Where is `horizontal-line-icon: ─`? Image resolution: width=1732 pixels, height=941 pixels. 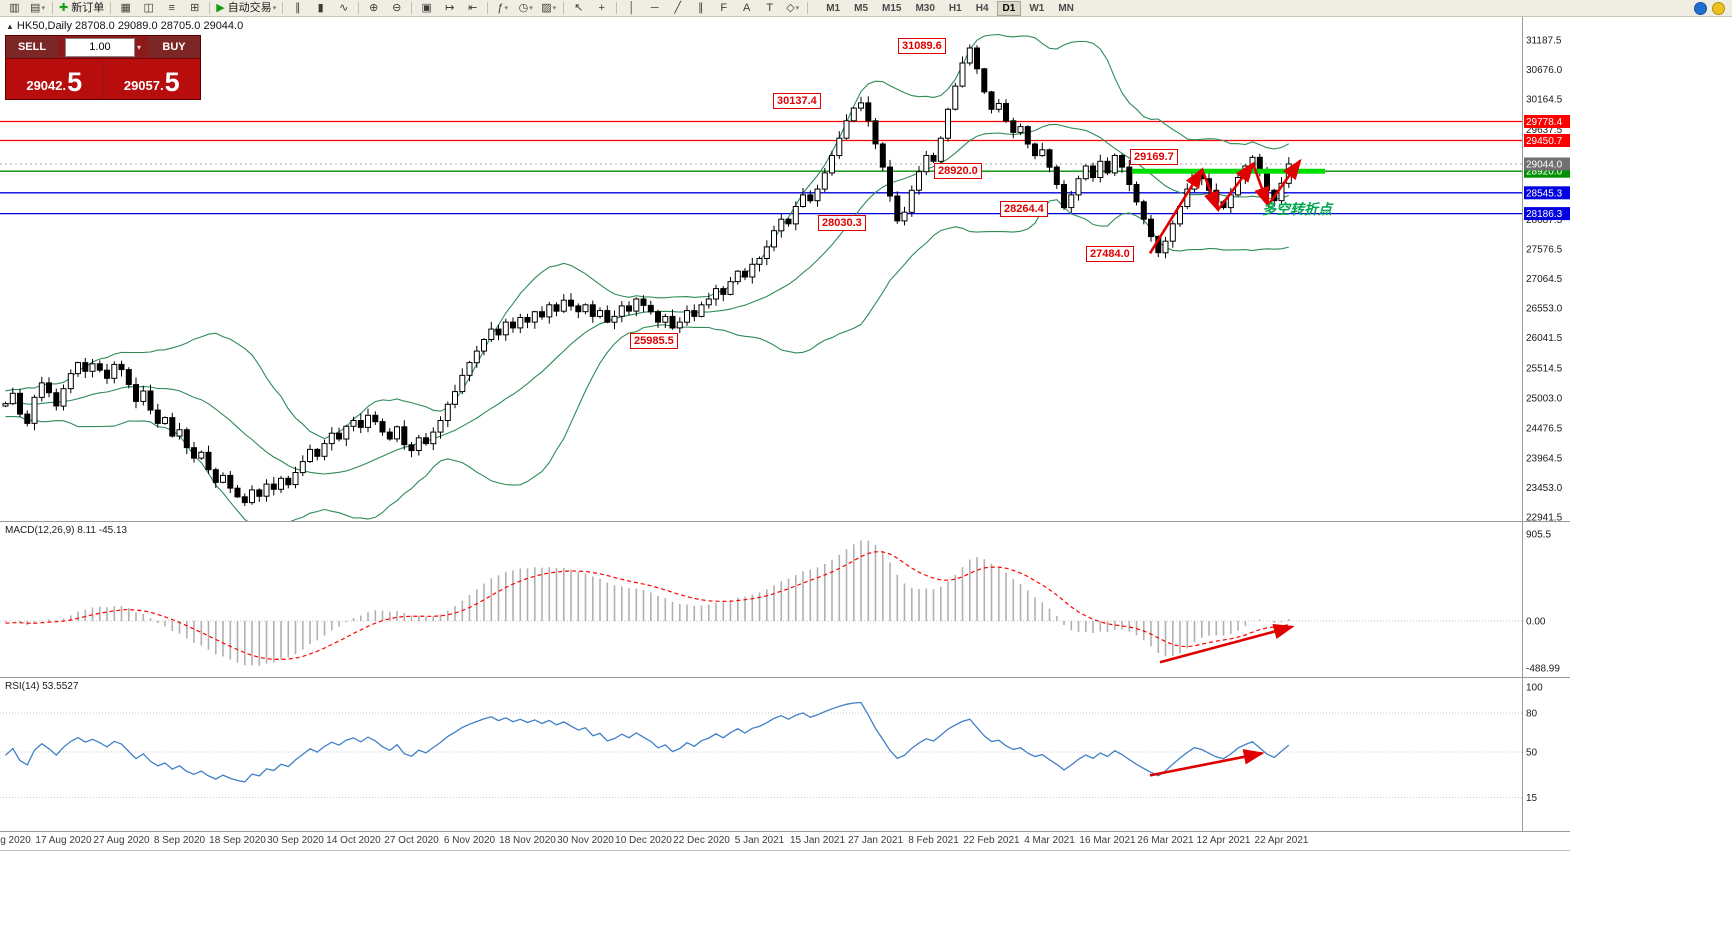 horizontal-line-icon: ─ is located at coordinates (654, 8).